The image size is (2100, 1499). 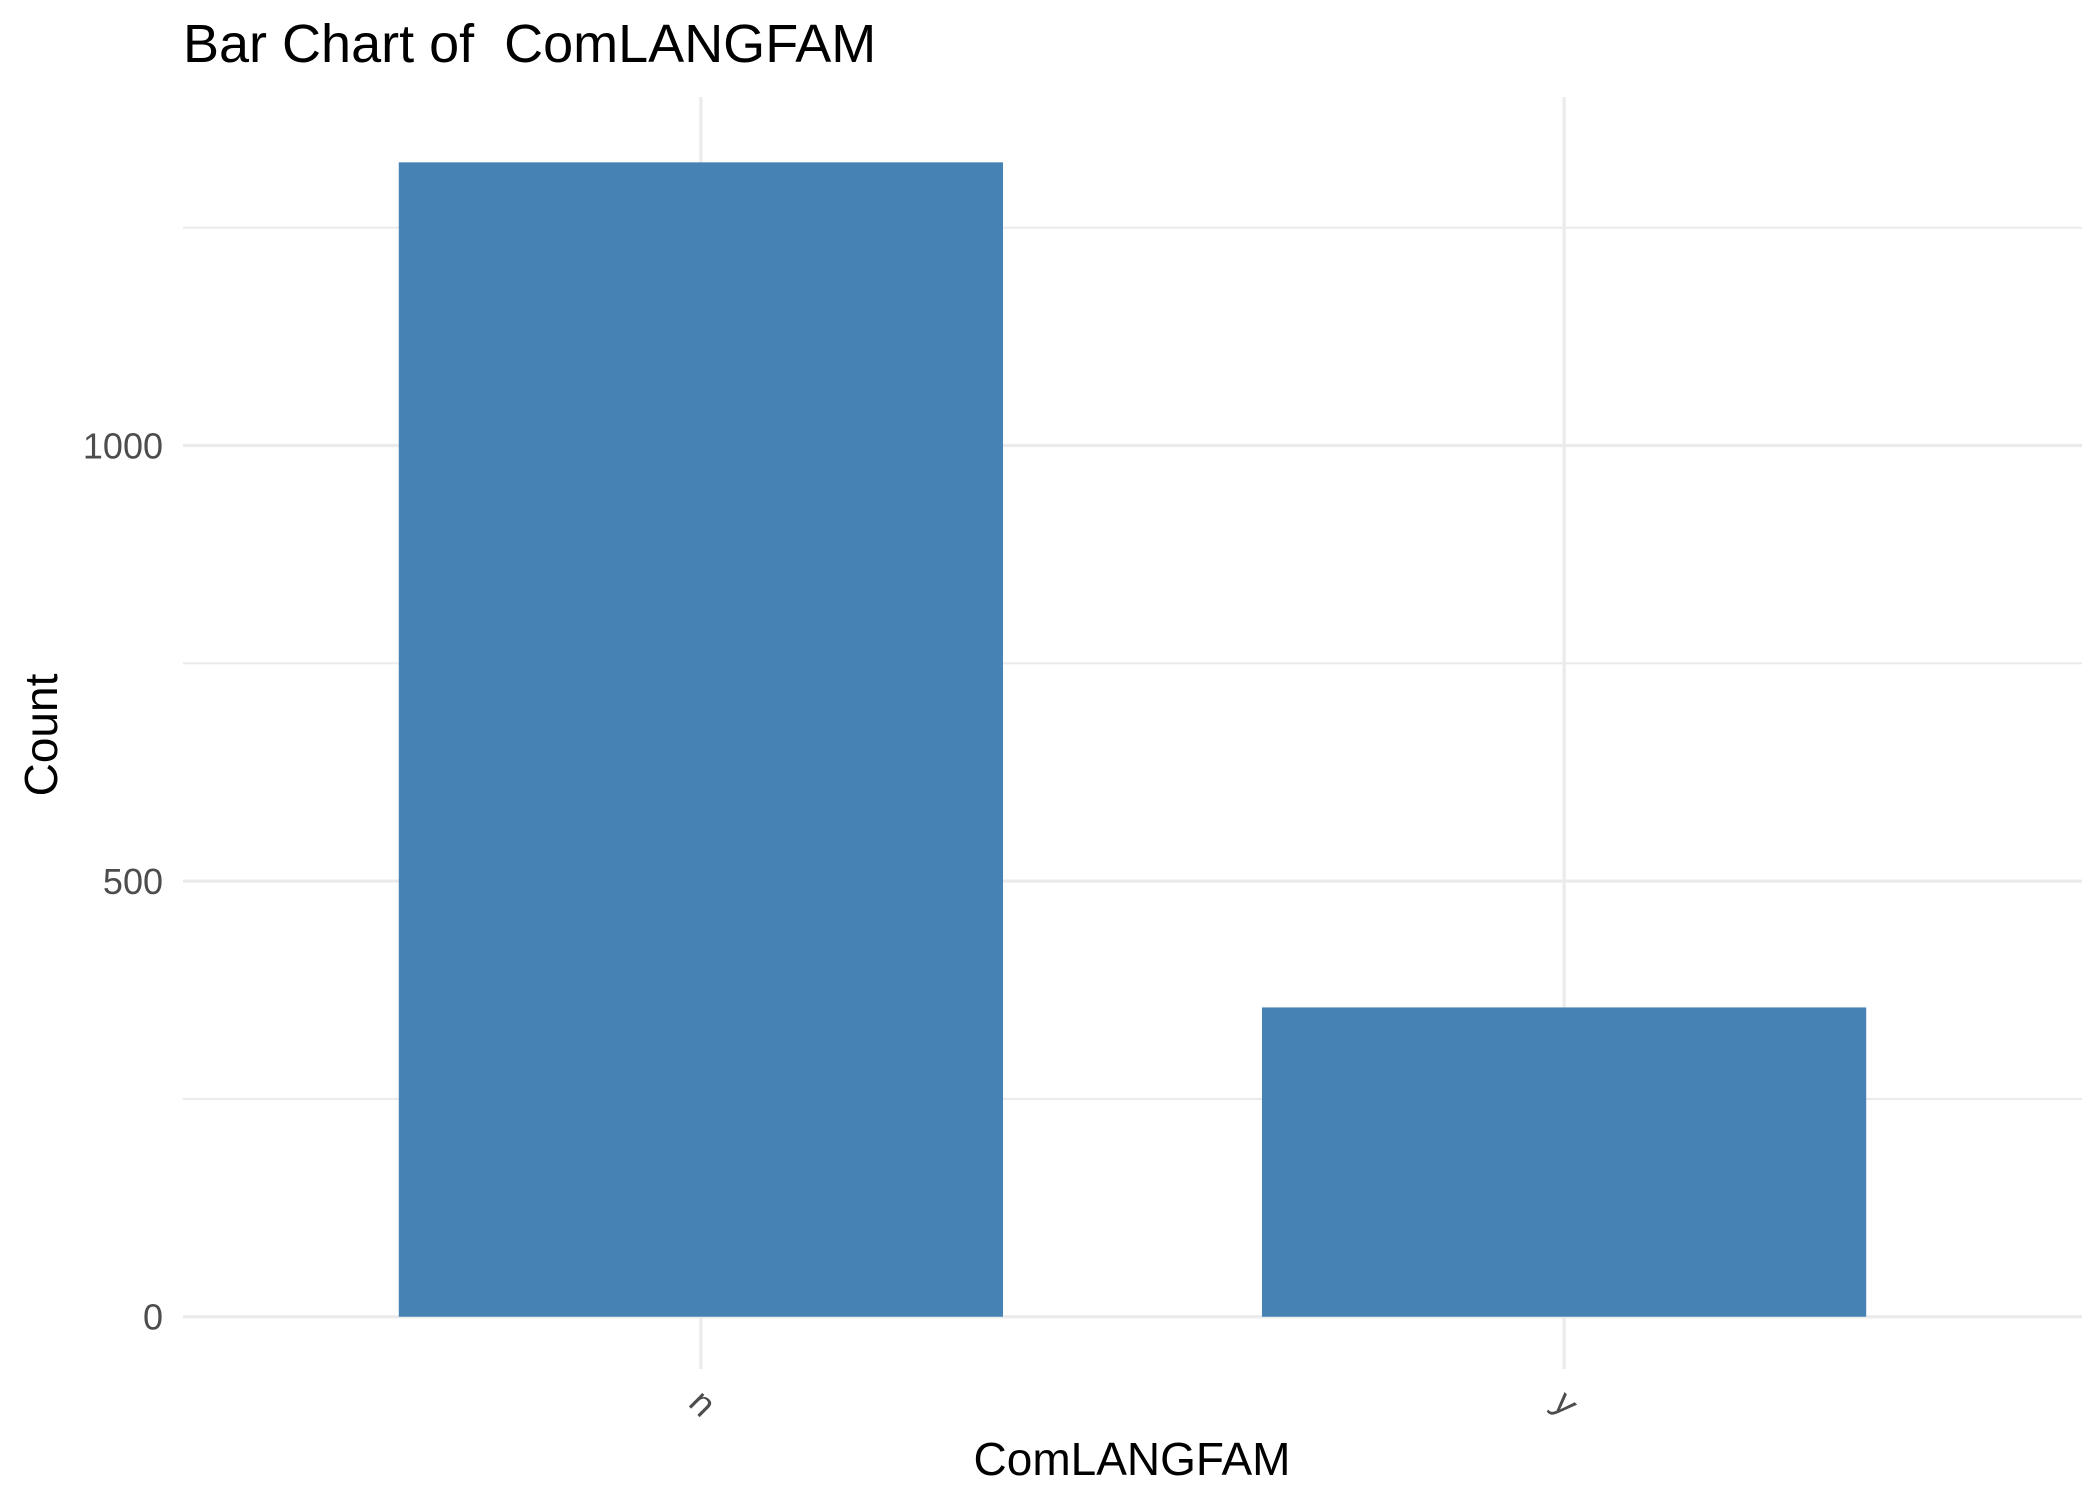 I want to click on y-tick-label: 500, so click(x=133, y=881).